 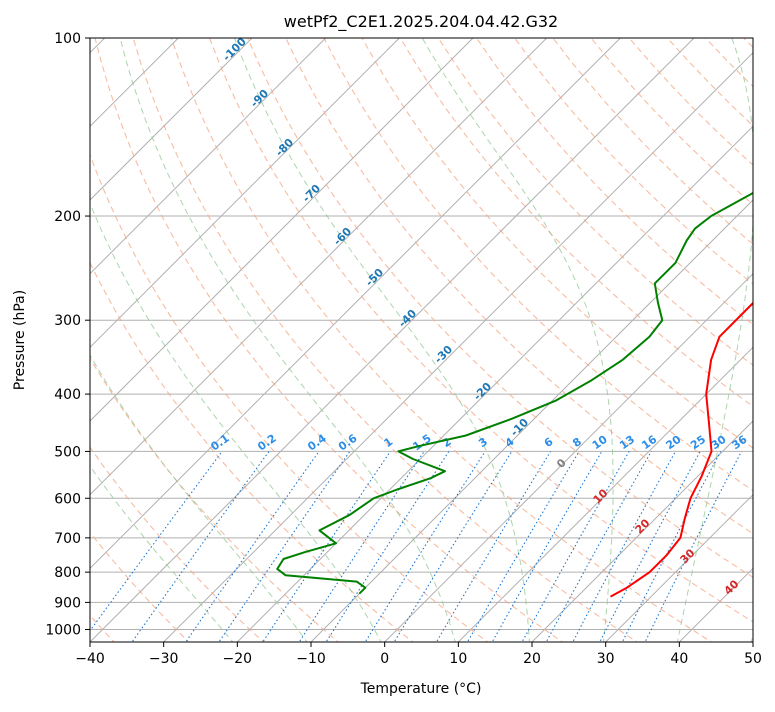 What do you see at coordinates (606, 659) in the screenshot?
I see `x-tick-label: 30` at bounding box center [606, 659].